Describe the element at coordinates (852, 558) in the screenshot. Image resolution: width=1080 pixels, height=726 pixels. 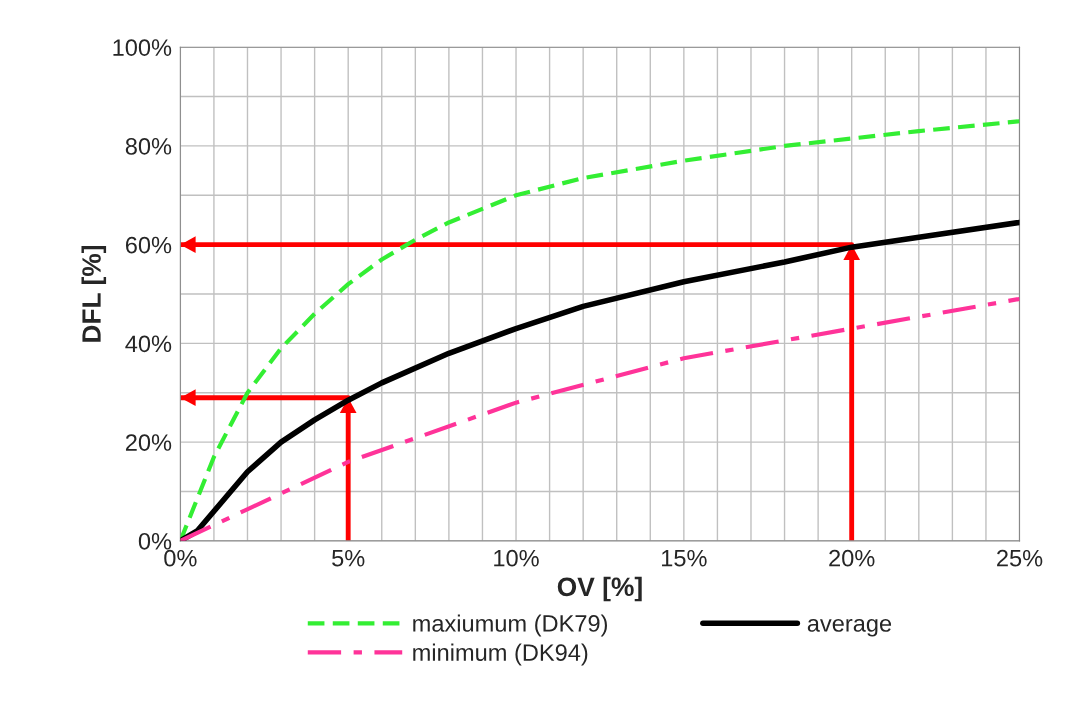
I see `x-tick-label: 20%` at that location.